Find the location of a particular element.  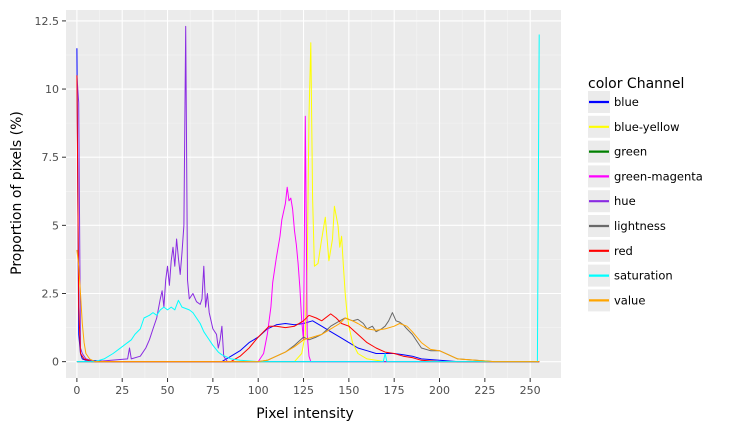

y-tick-label: 5 is located at coordinates (55, 225).